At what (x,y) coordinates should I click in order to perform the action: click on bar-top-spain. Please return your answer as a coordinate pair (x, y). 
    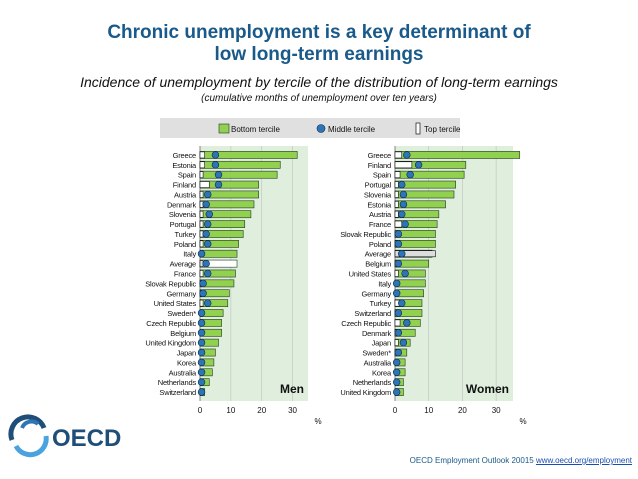
    Looking at the image, I should click on (201, 175).